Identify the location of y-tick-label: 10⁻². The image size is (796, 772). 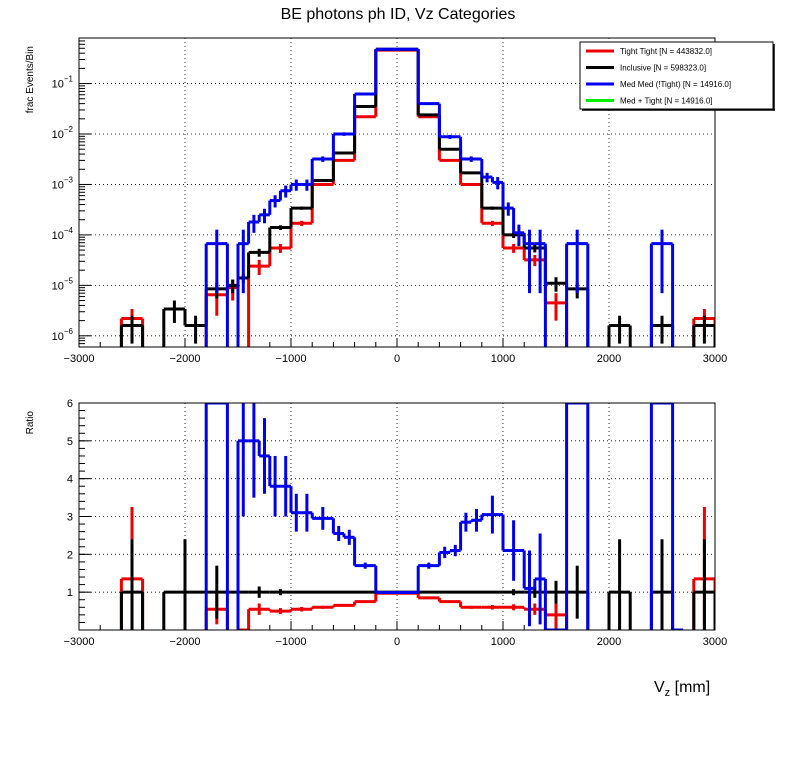
(63, 133).